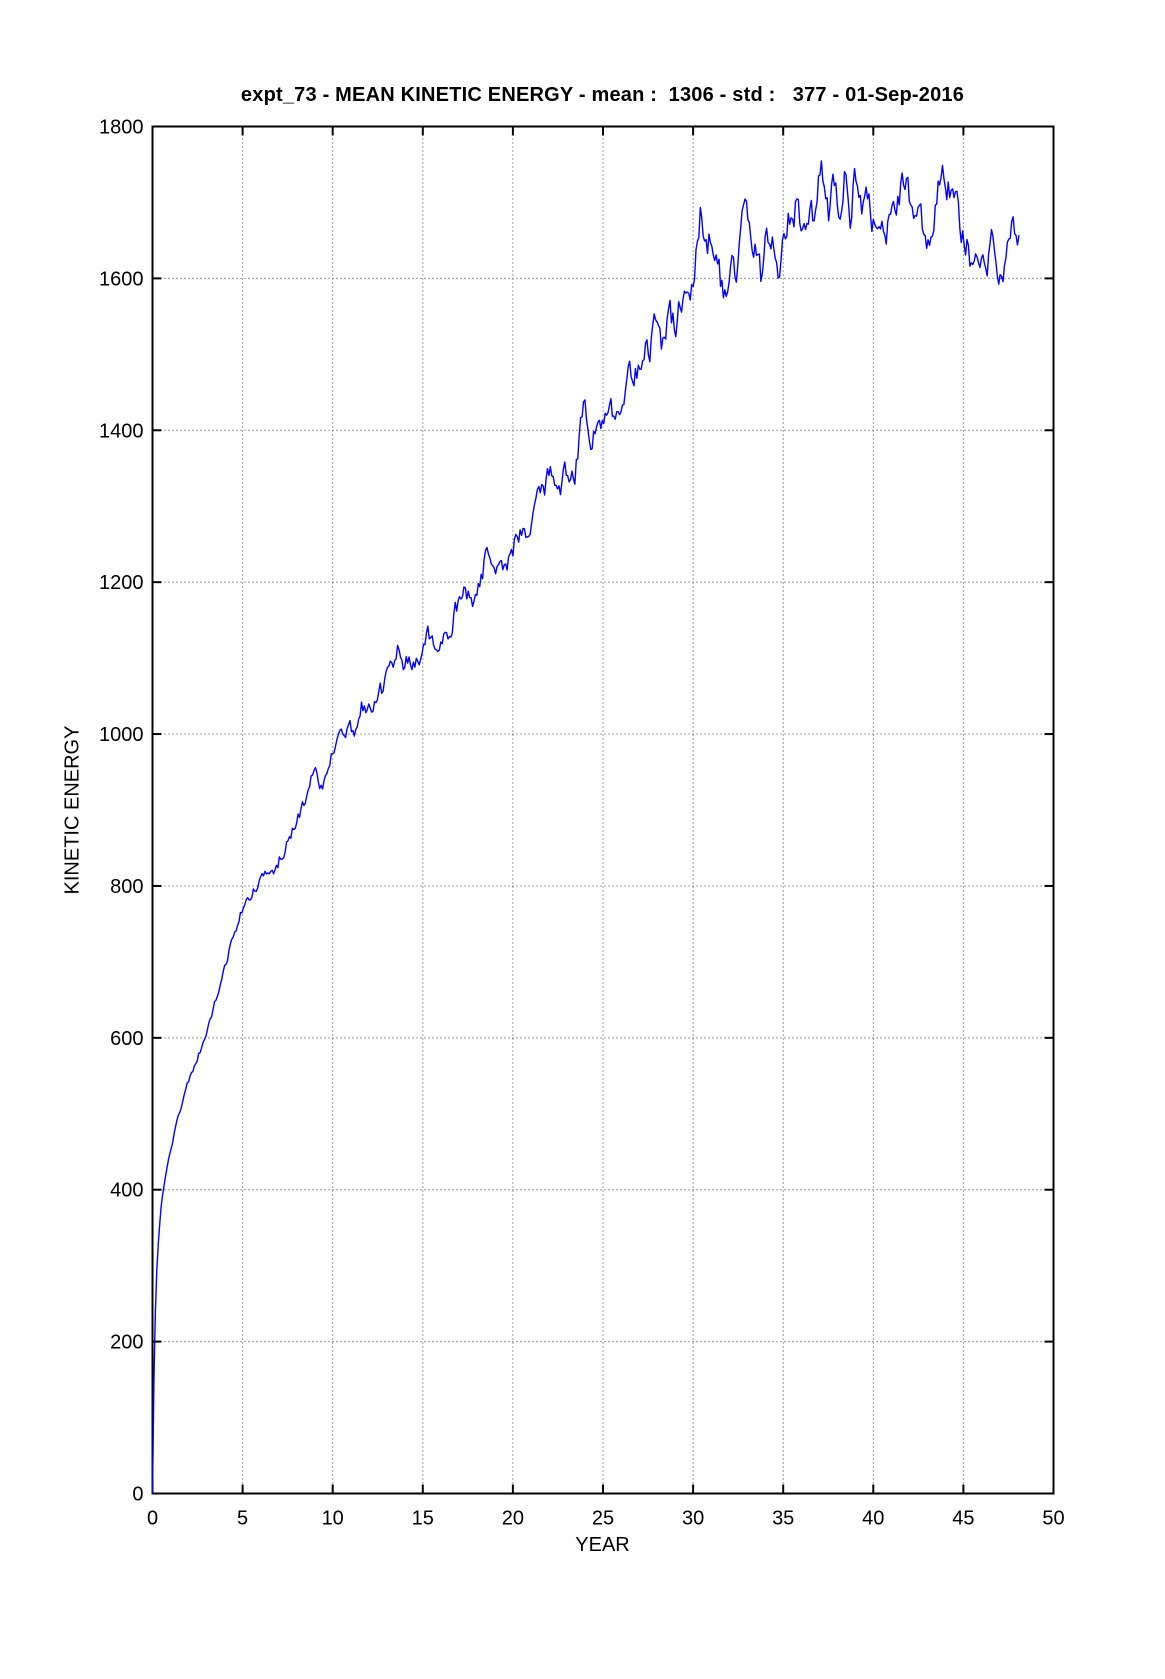 This screenshot has height=1679, width=1165. I want to click on x-tick-label: 25, so click(603, 1519).